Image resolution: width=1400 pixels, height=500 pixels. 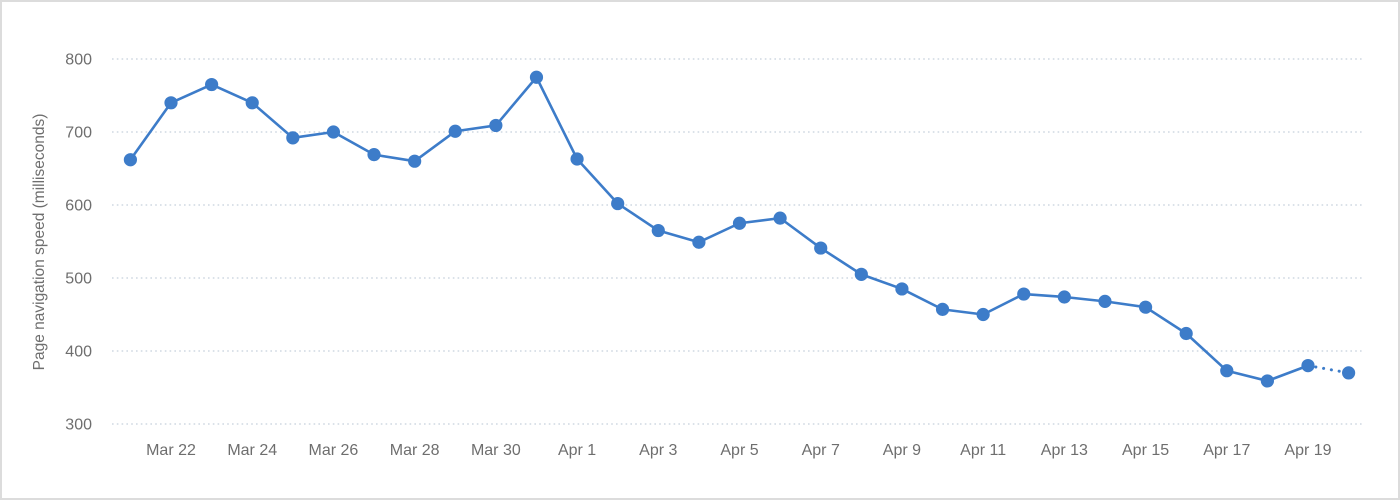 I want to click on x-tick-label-apr-9: Apr 9, so click(x=902, y=450).